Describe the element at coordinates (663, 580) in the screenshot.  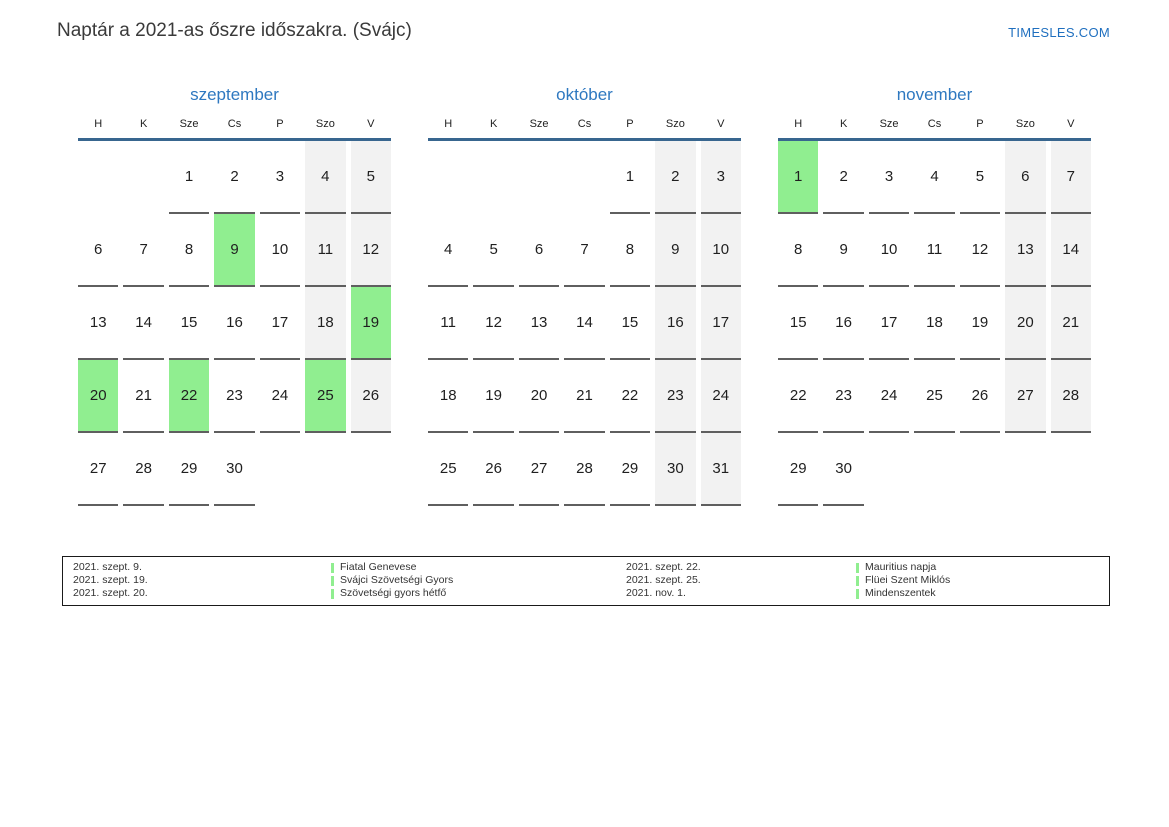
I see `legend-date: 2021. szept. 25.` at that location.